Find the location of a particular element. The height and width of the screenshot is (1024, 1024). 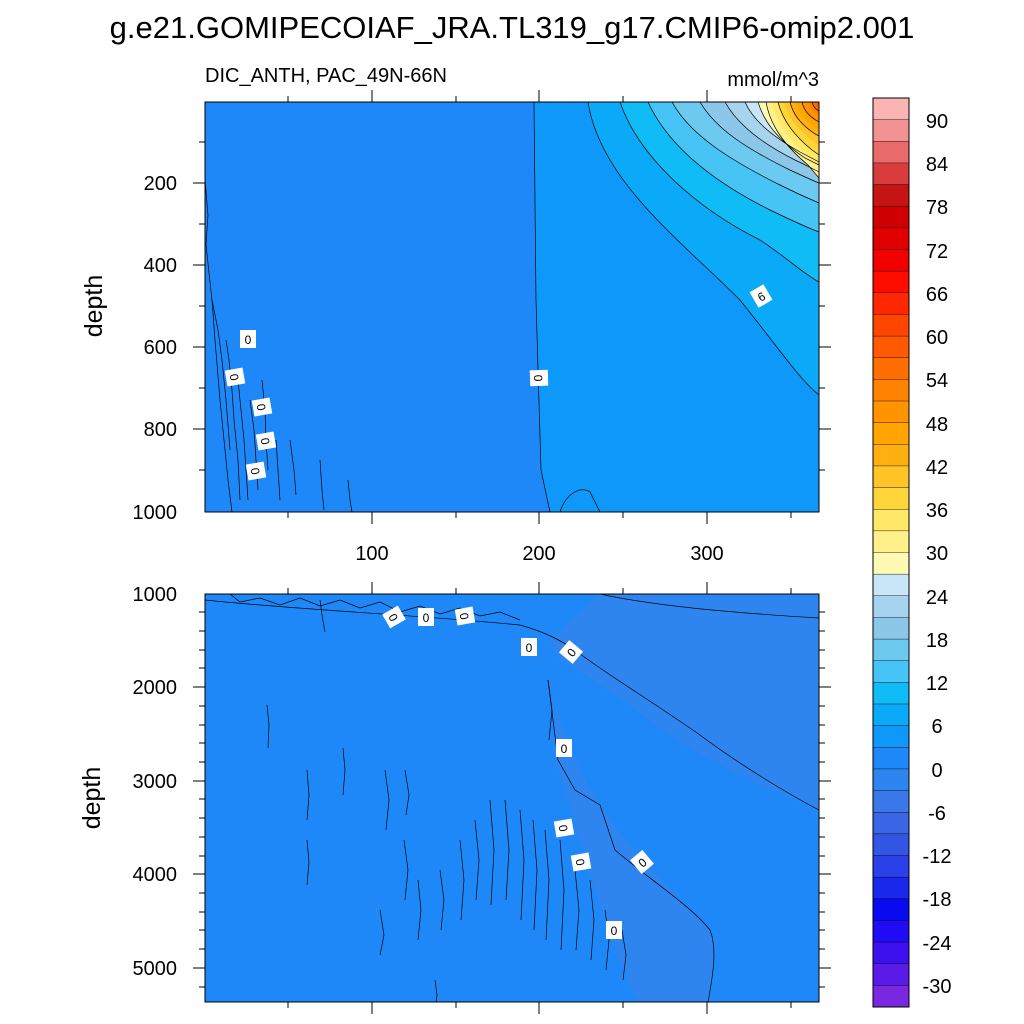

colorbar-label: 66 is located at coordinates (937, 295).